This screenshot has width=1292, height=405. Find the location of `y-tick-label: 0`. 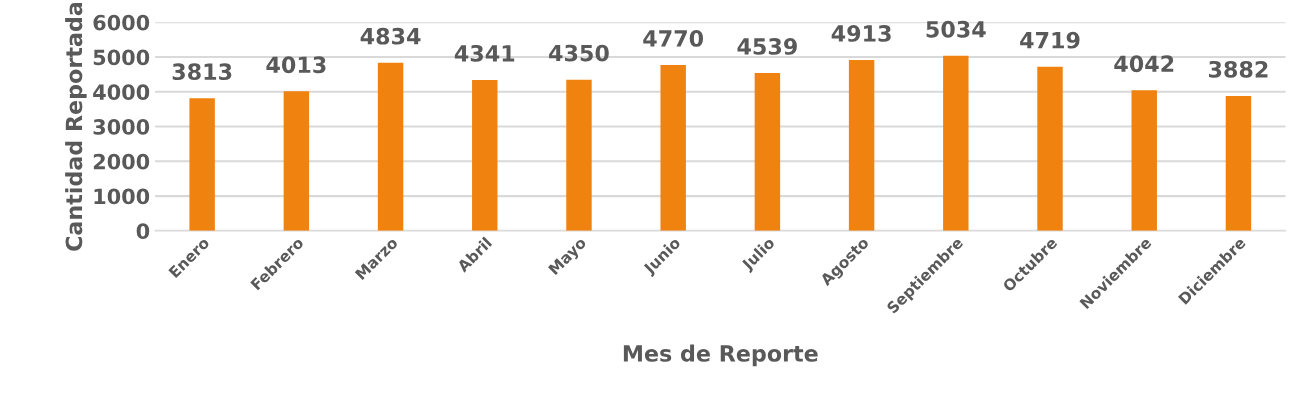

y-tick-label: 0 is located at coordinates (143, 231).